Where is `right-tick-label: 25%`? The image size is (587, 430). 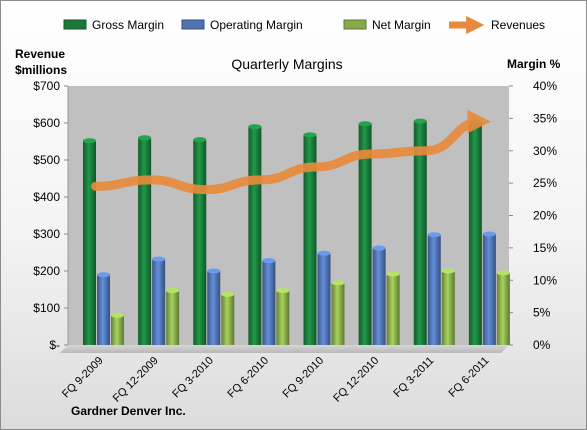 right-tick-label: 25% is located at coordinates (545, 183).